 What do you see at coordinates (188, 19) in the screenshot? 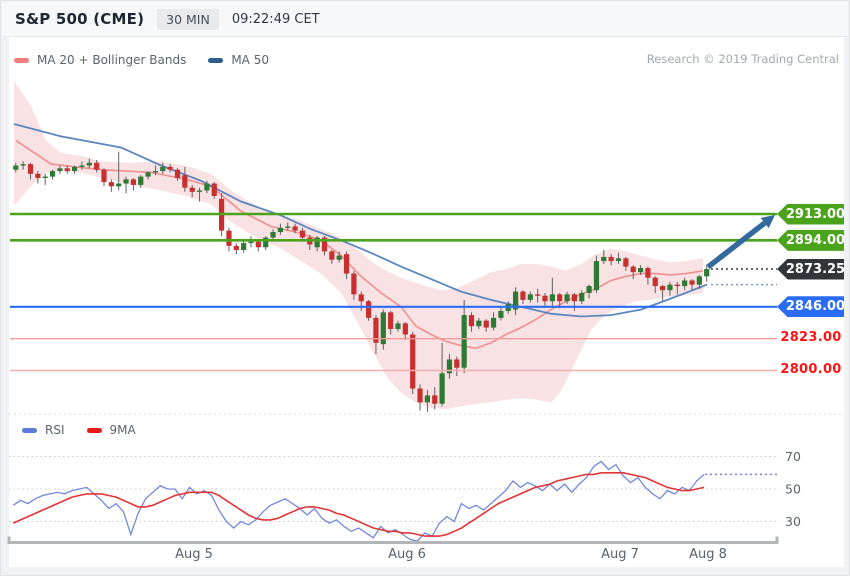
I see `timeframe-badge: 30 MIN` at bounding box center [188, 19].